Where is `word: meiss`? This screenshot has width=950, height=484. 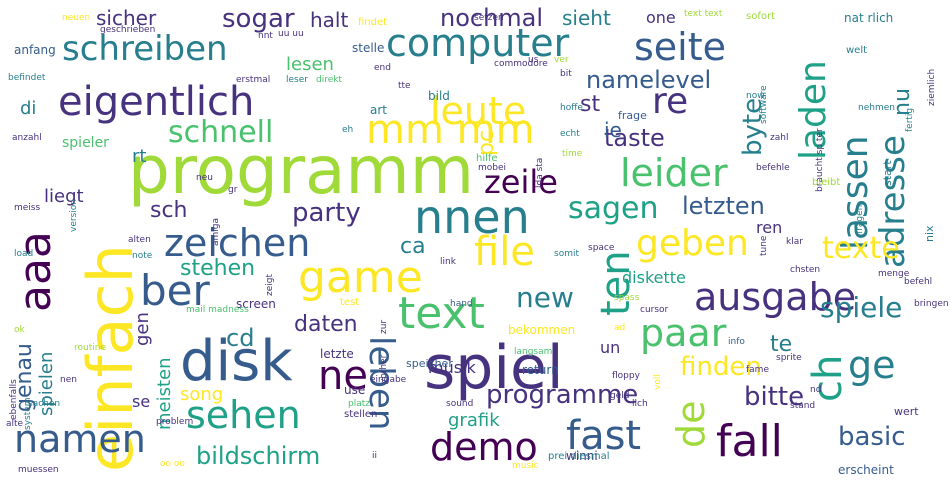
word: meiss is located at coordinates (27, 208).